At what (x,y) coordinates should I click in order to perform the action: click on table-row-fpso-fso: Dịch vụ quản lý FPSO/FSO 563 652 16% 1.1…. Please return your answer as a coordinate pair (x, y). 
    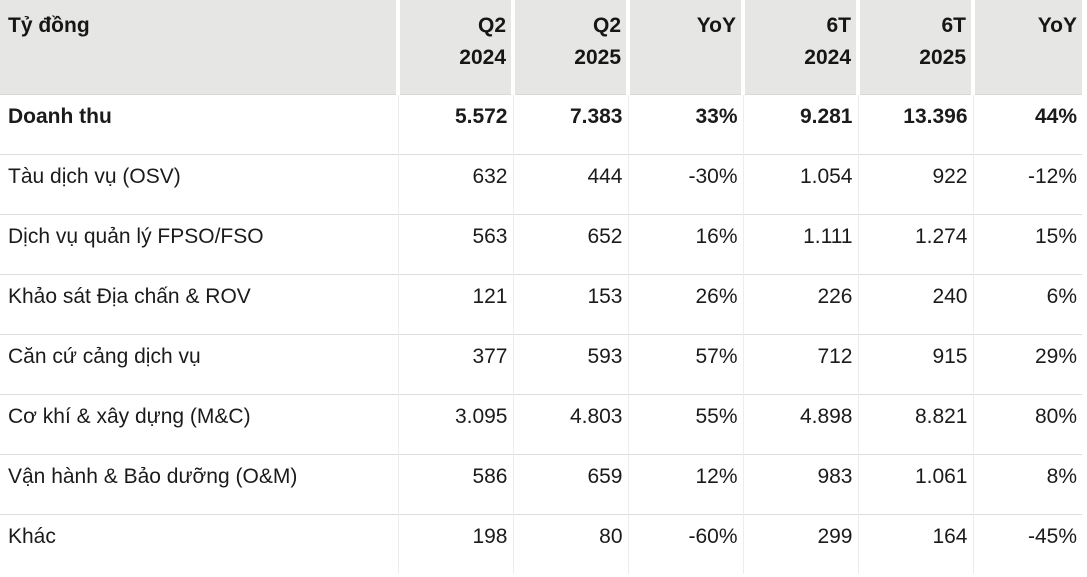
    Looking at the image, I should click on (541, 244).